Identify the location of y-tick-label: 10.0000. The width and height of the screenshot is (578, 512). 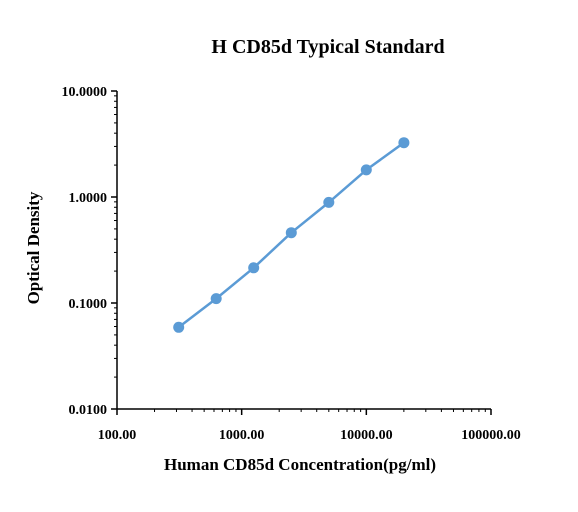
(85, 92).